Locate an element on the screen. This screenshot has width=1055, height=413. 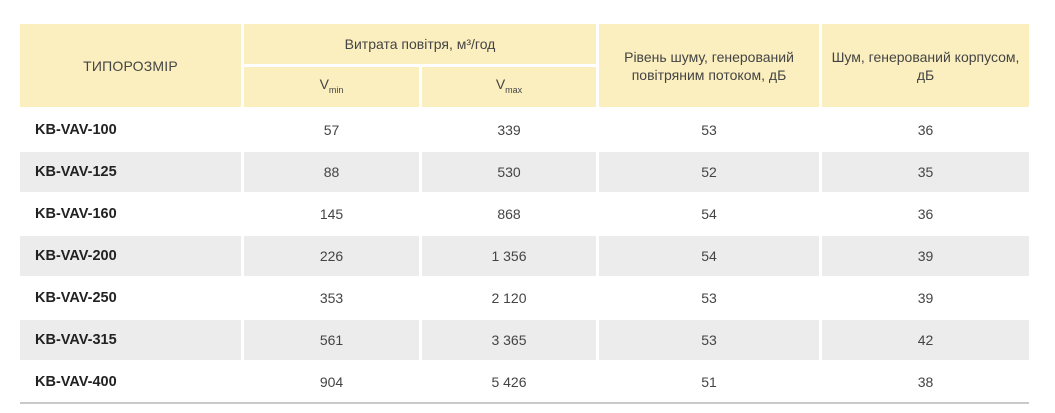
cell-model: KB-VAV-200 is located at coordinates (132, 255).